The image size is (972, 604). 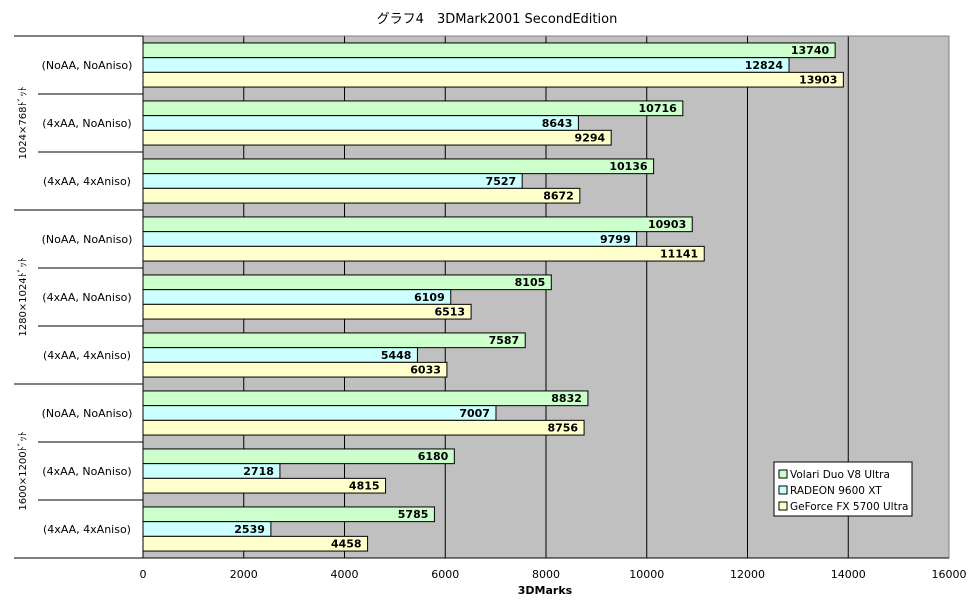 I want to click on x-tick-label: 2000, so click(x=244, y=574).